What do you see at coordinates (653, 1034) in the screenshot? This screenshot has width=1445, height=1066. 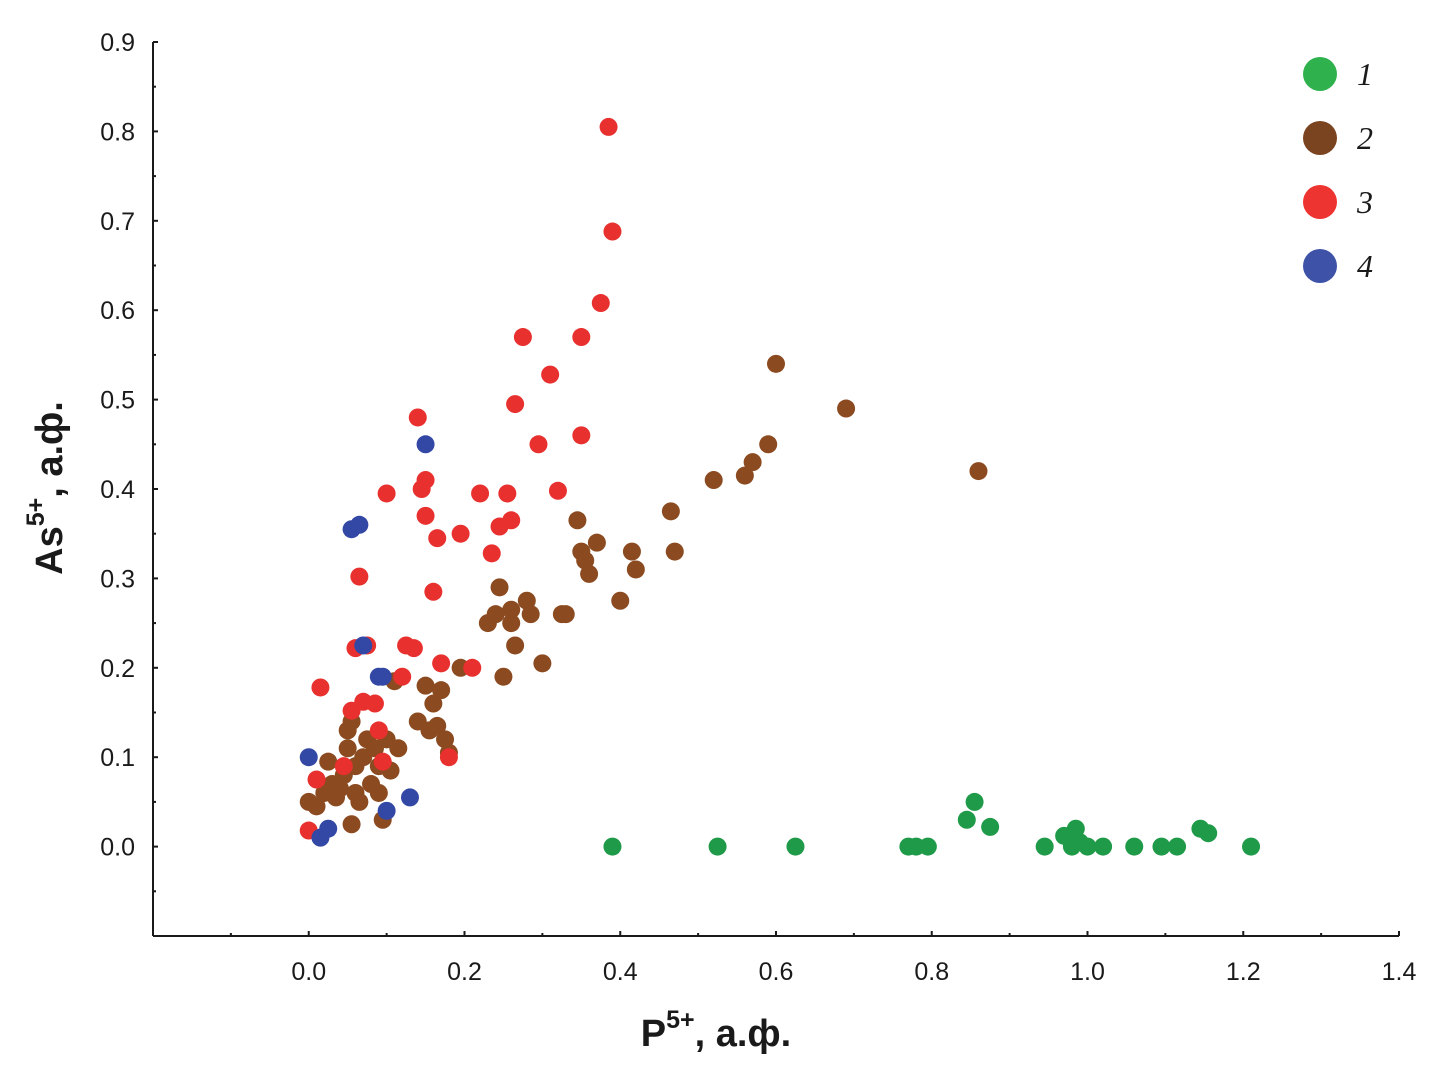 I see `x-axis-title-main: P` at bounding box center [653, 1034].